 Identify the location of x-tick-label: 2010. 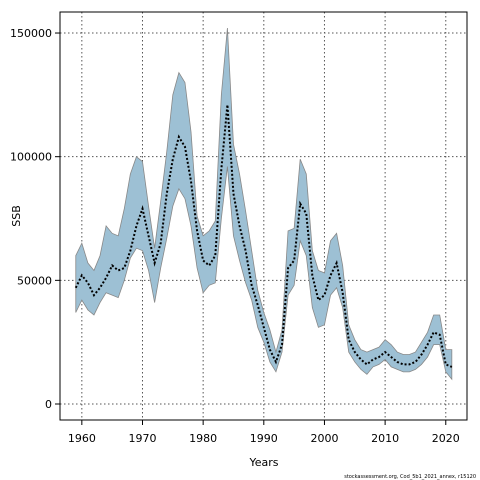
(385, 438).